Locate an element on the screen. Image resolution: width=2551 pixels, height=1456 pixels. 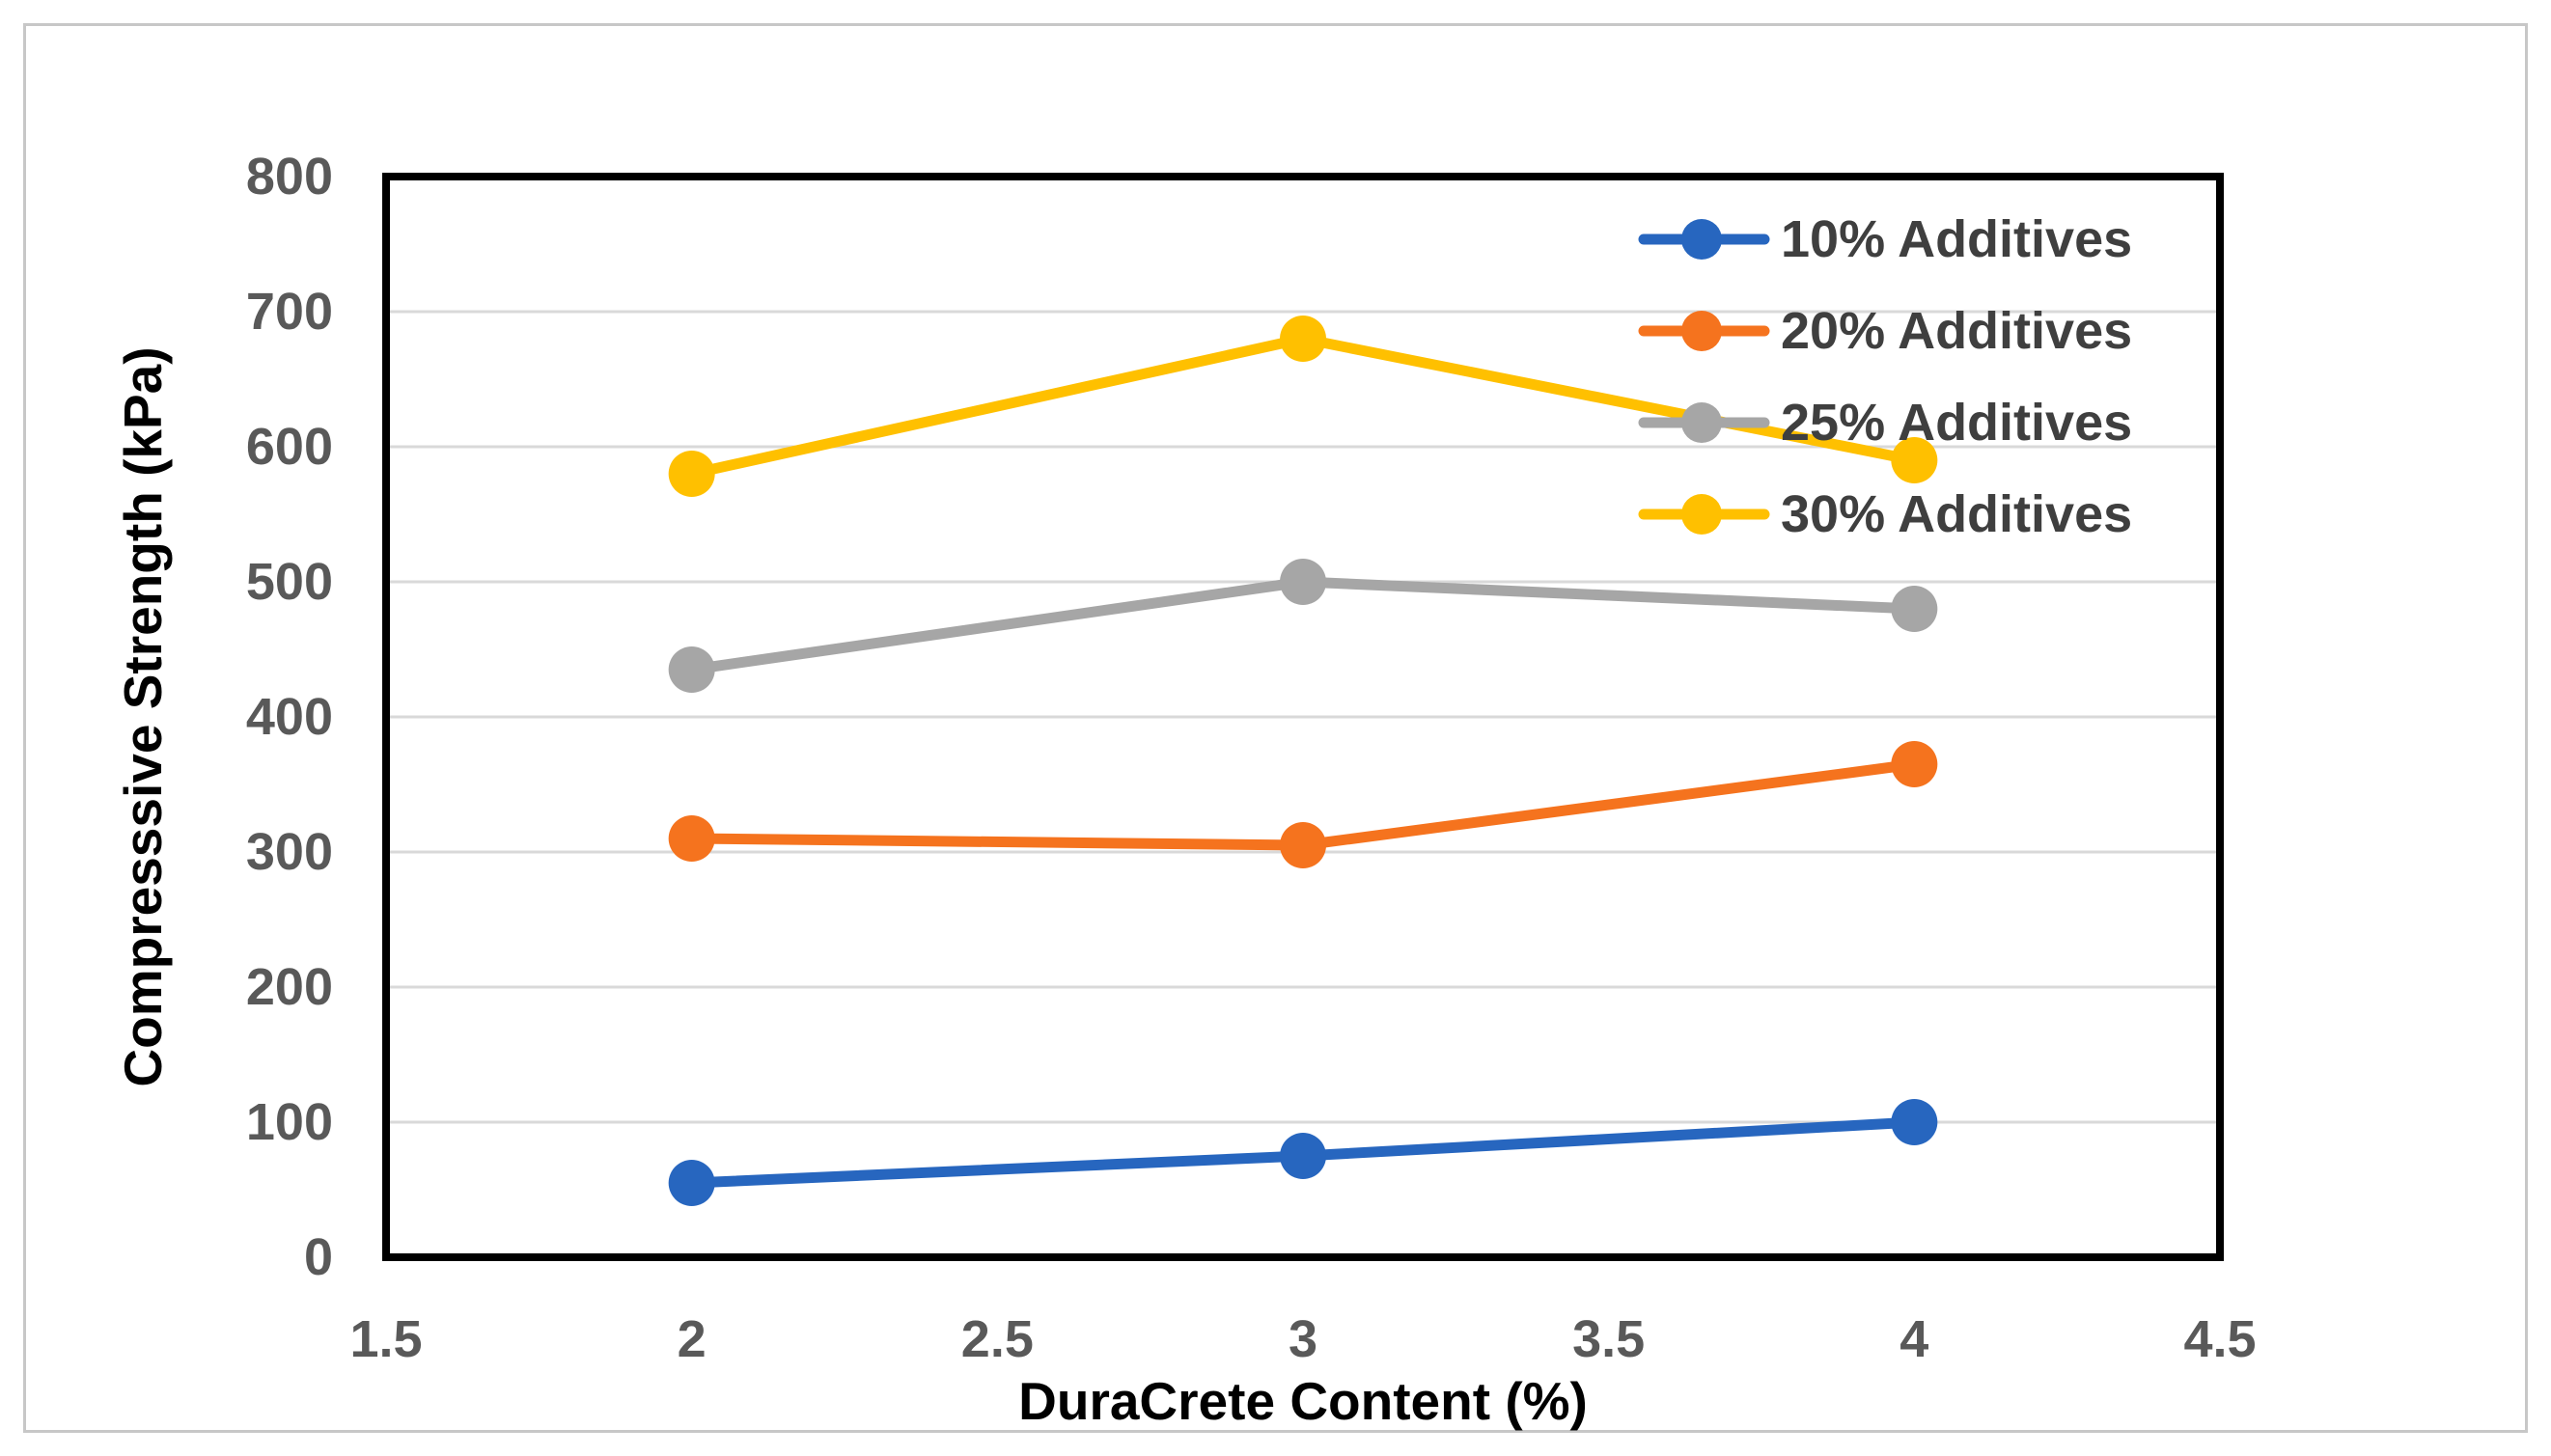
y-axis-tick-label: 300 is located at coordinates (289, 852).